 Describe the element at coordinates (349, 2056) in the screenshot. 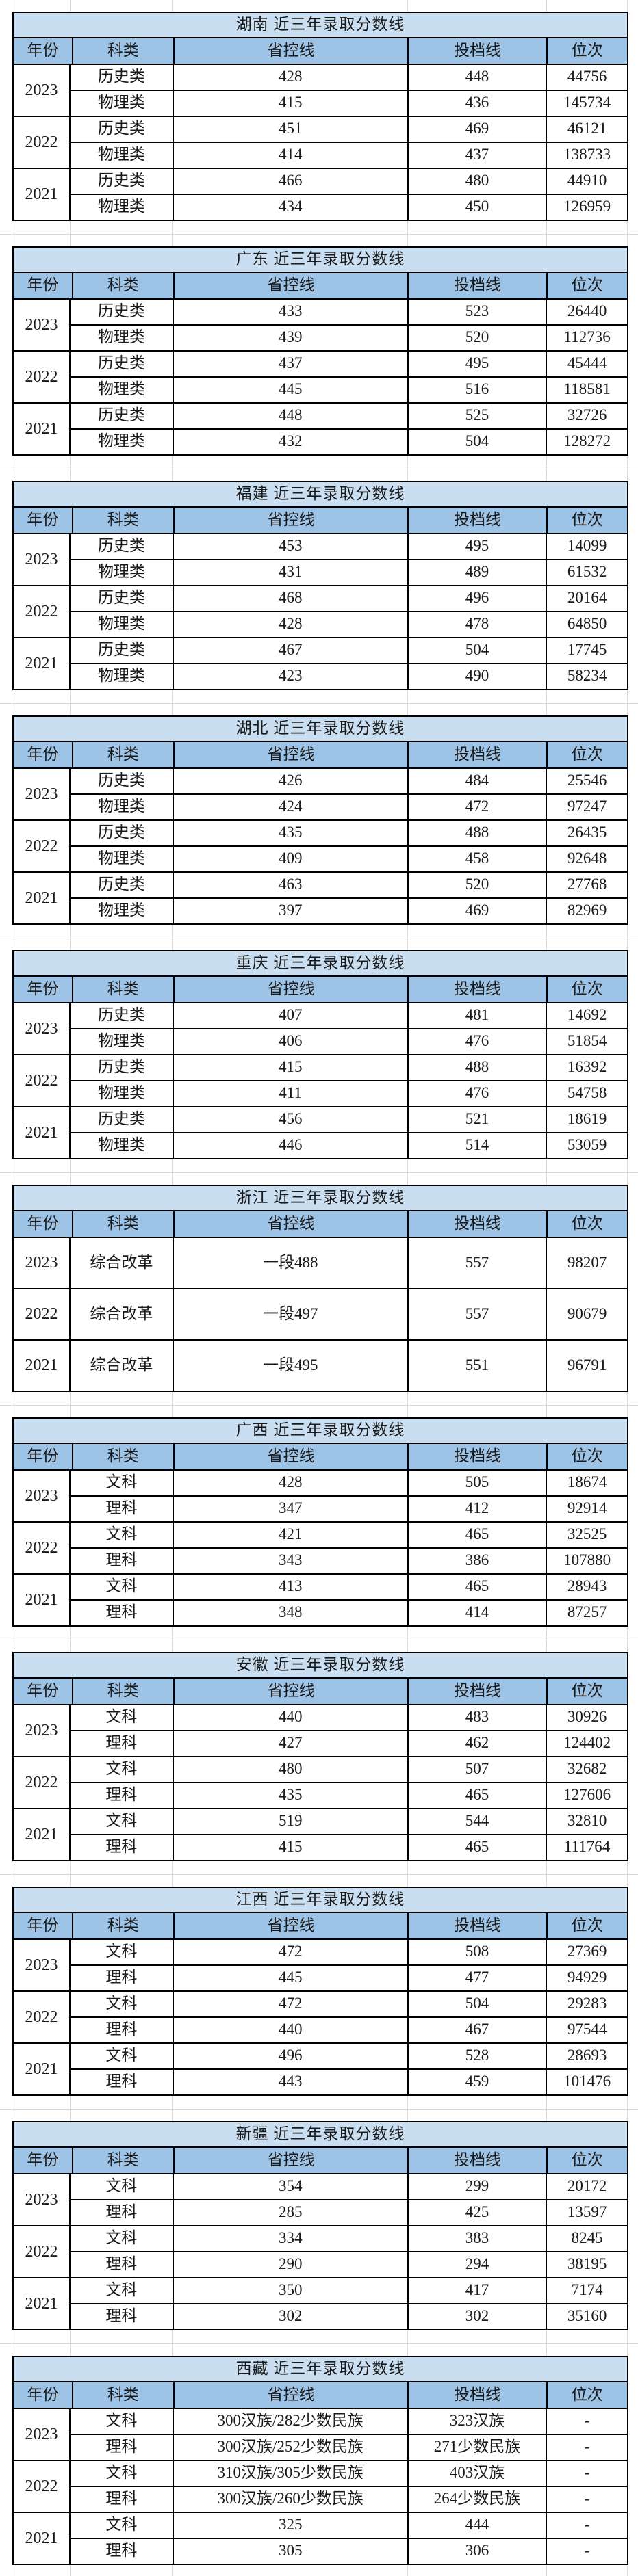

I see `table-row: 文科 496 528 28693` at that location.